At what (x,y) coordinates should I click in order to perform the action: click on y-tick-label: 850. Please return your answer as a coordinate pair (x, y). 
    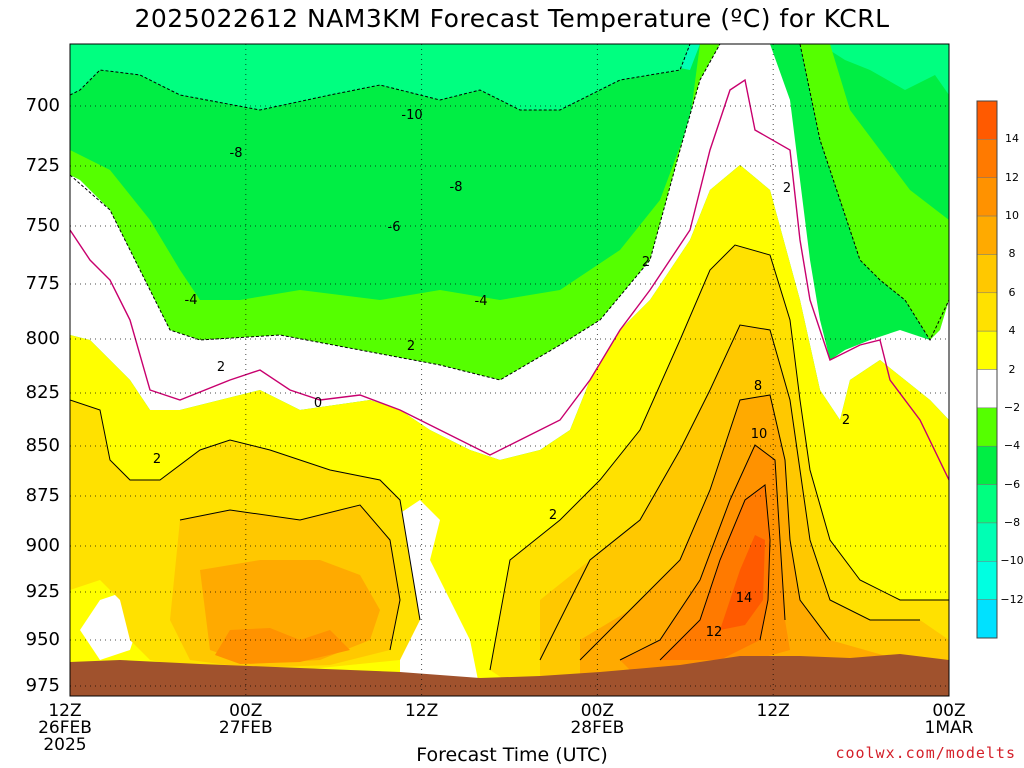
    Looking at the image, I should click on (42, 445).